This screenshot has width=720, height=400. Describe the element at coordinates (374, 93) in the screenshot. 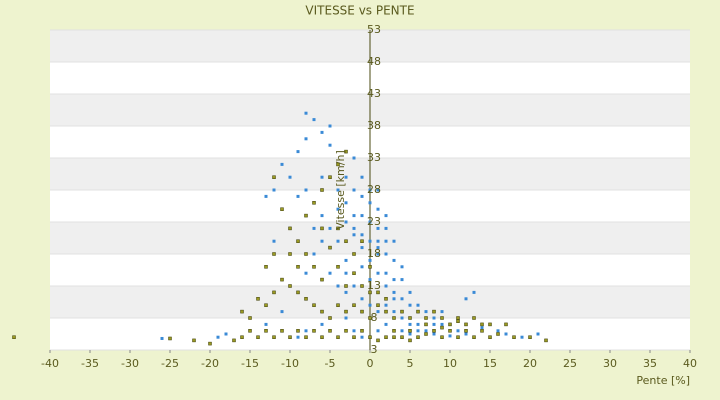

I see `y-tick-label: 43` at that location.